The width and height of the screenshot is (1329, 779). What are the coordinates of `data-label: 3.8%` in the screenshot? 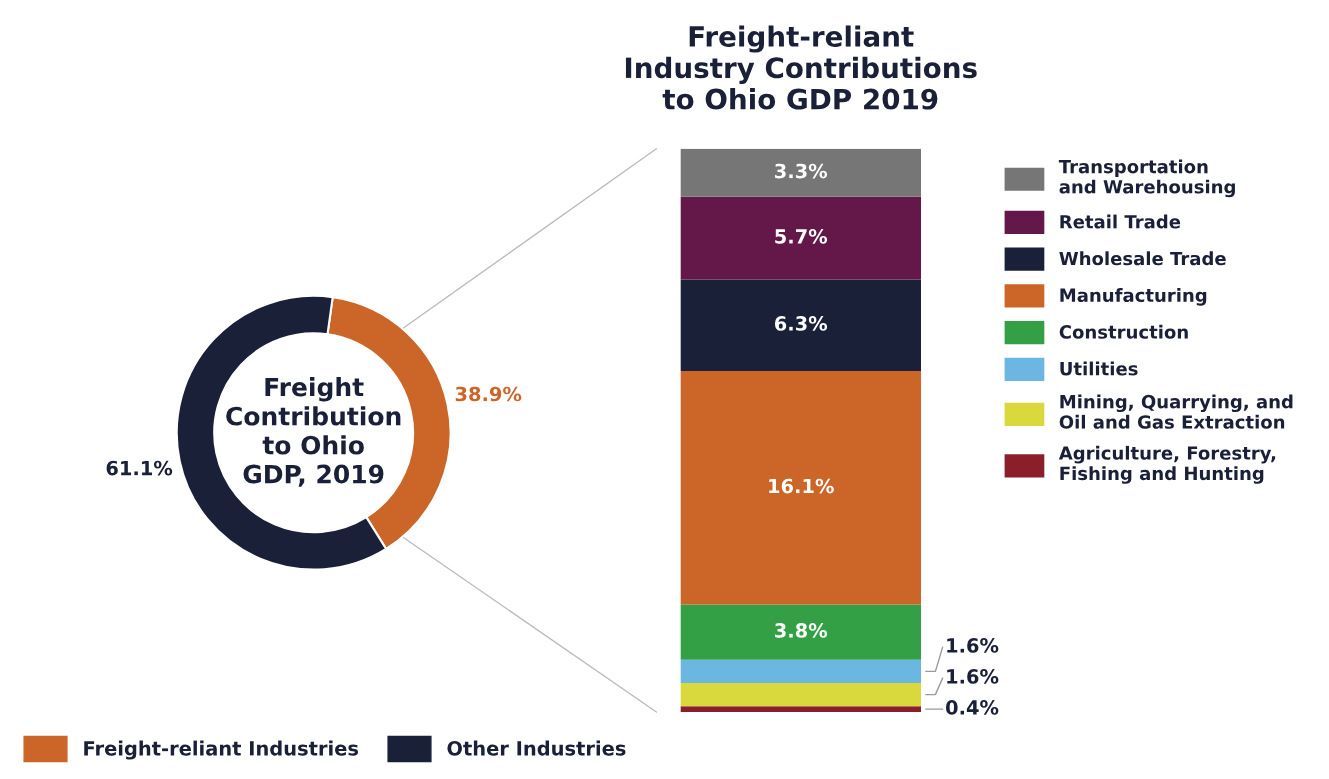 It's located at (801, 630).